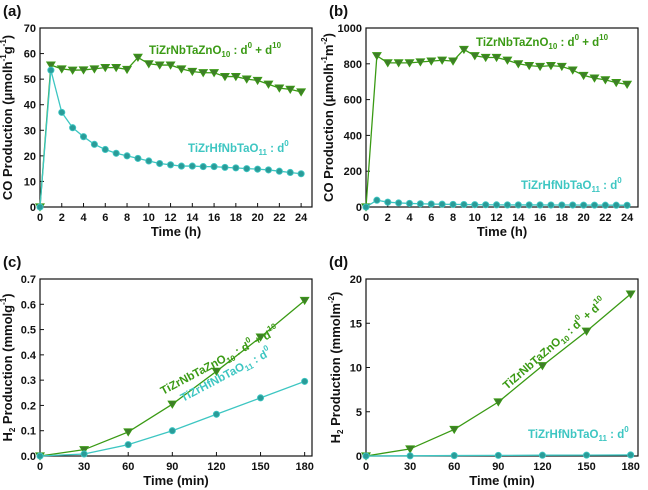 This screenshot has width=648, height=490. I want to click on x-tick-label: 8, so click(453, 218).